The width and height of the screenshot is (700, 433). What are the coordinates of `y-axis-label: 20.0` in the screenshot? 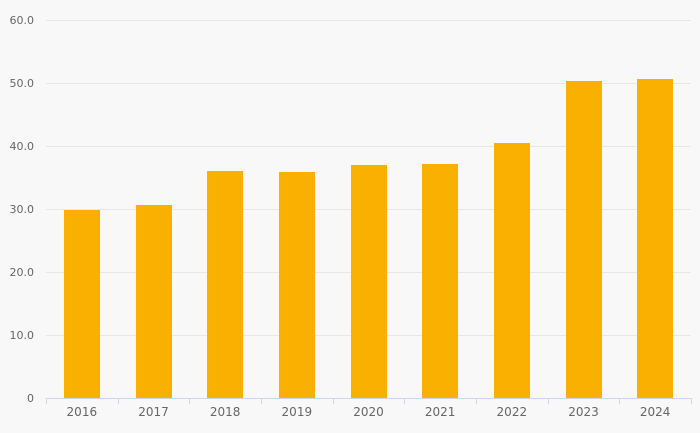 It's located at (22, 272).